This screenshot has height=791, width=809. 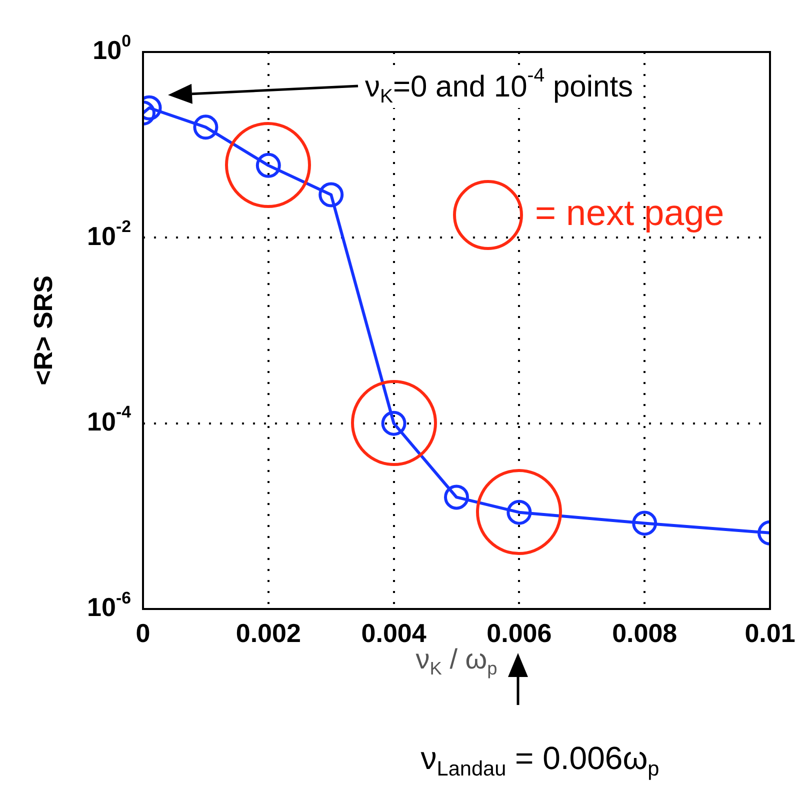 I want to click on annotation: = next page, so click(x=629, y=212).